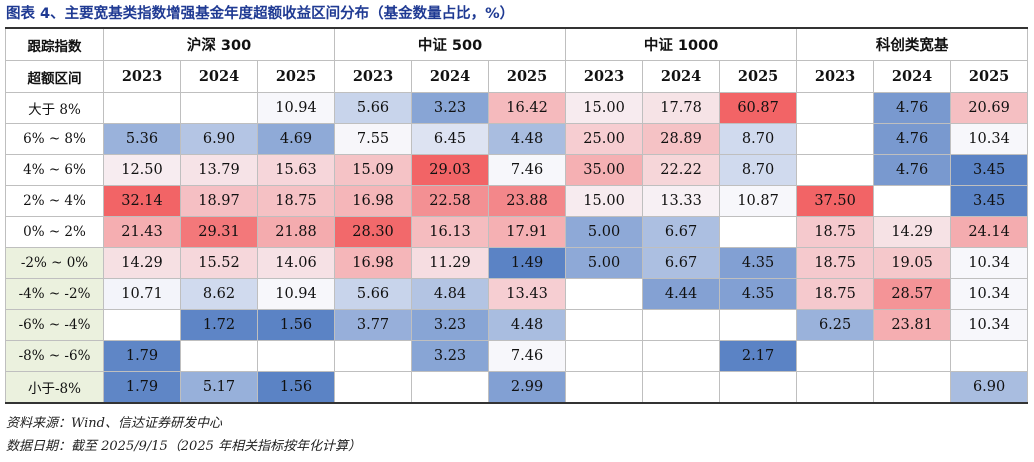 This screenshot has width=1034, height=462. What do you see at coordinates (604, 232) in the screenshot?
I see `table-cell: 5.00` at bounding box center [604, 232].